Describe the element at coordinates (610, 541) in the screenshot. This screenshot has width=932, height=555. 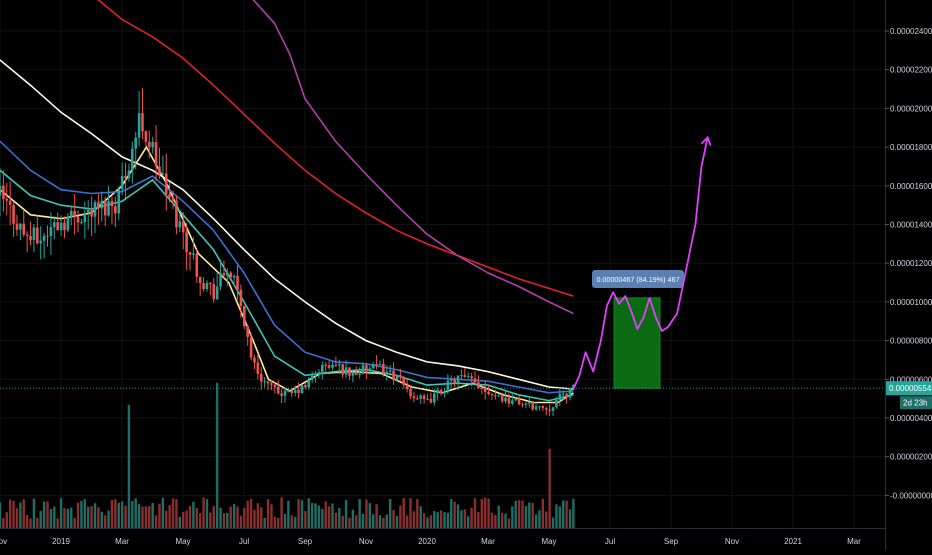
I see `time-tick-label: Jul` at that location.